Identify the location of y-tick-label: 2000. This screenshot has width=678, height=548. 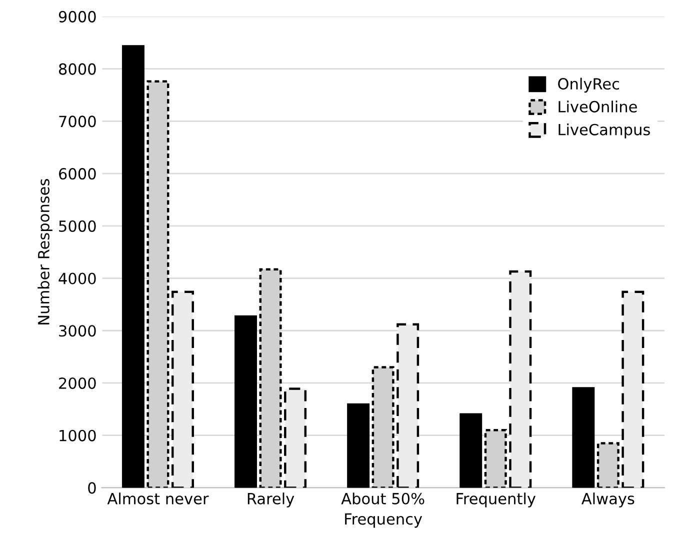
(77, 383).